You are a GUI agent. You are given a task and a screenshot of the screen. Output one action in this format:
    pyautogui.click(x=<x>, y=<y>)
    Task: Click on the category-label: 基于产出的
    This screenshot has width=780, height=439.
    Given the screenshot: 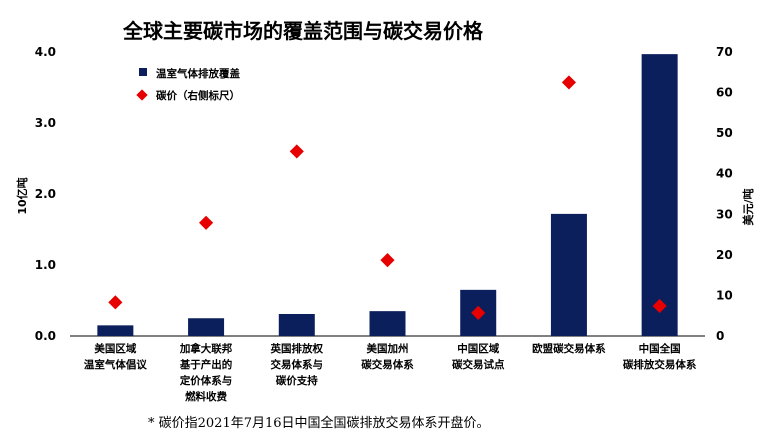 What is the action you would take?
    pyautogui.click(x=206, y=364)
    